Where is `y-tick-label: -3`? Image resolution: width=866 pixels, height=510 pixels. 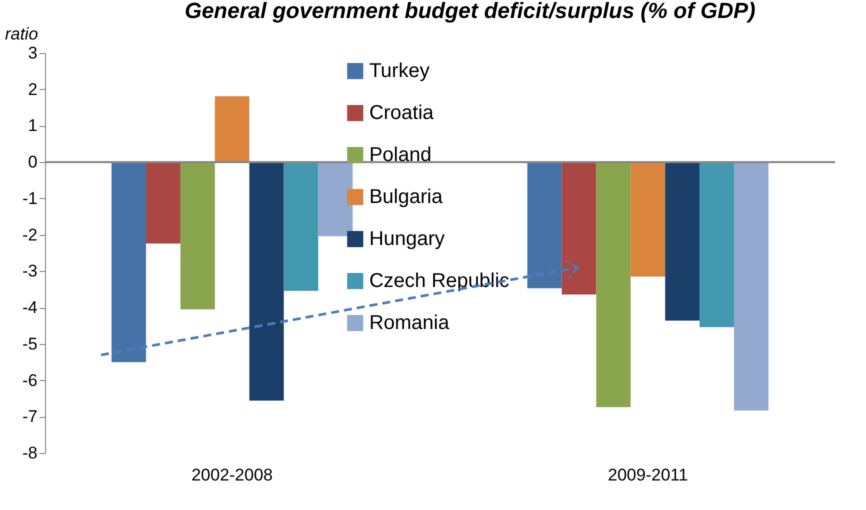
y-tick-label: -3 is located at coordinates (30, 271).